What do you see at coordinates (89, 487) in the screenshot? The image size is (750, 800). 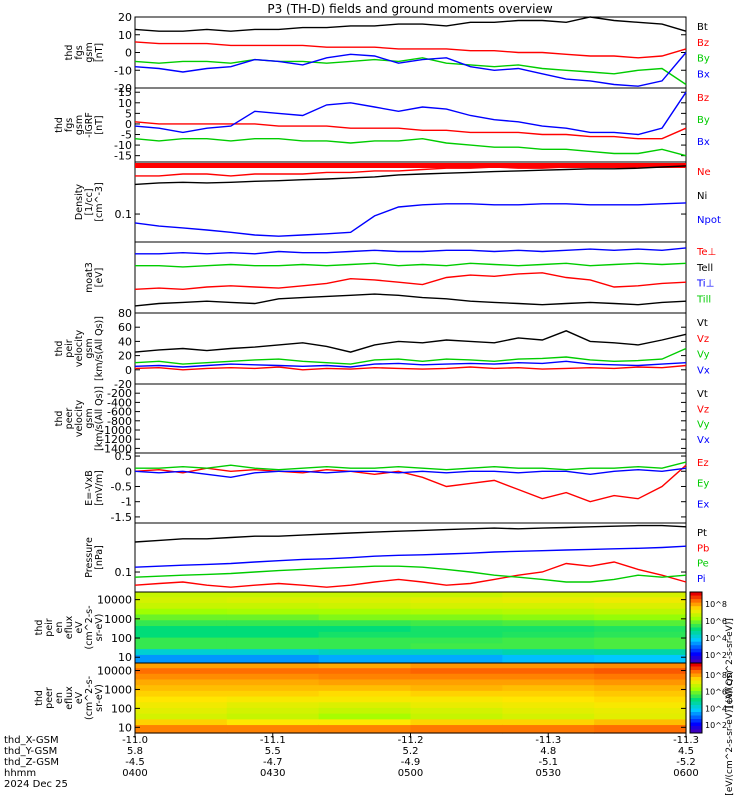 I see `y-axis-label: E=-VxB` at bounding box center [89, 487].